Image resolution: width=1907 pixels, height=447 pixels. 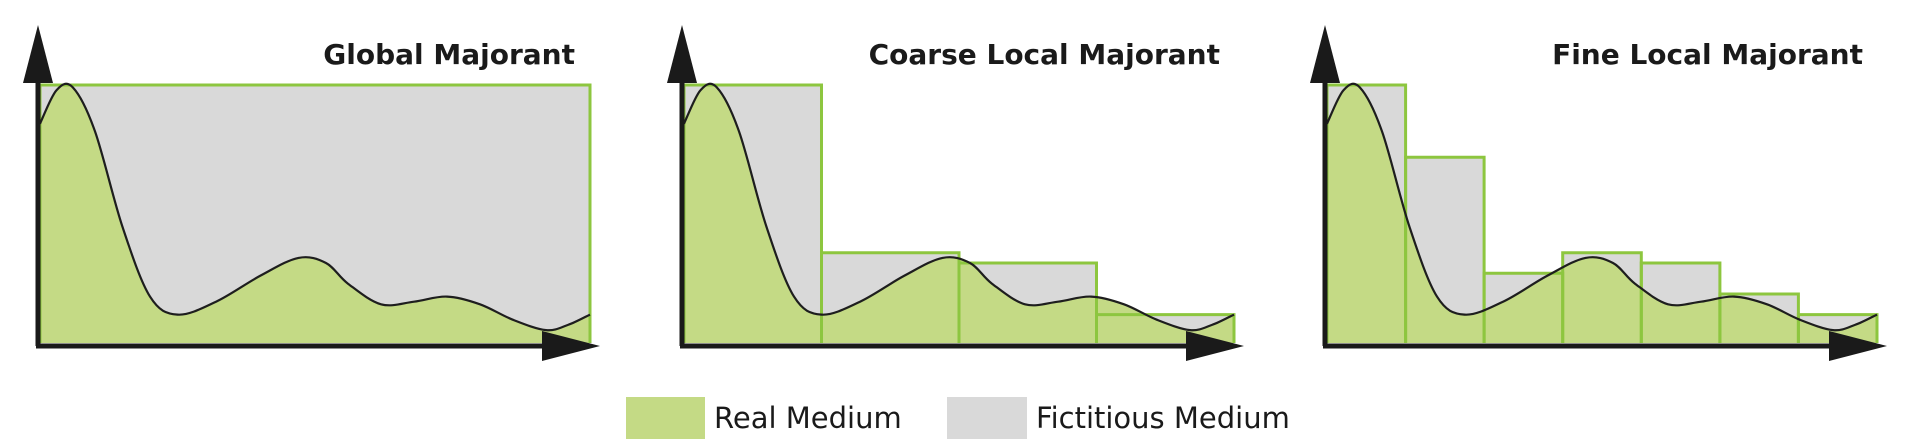 What do you see at coordinates (1163, 418) in the screenshot?
I see `legend-label-fictitious-medium: Fictitious Medium` at bounding box center [1163, 418].